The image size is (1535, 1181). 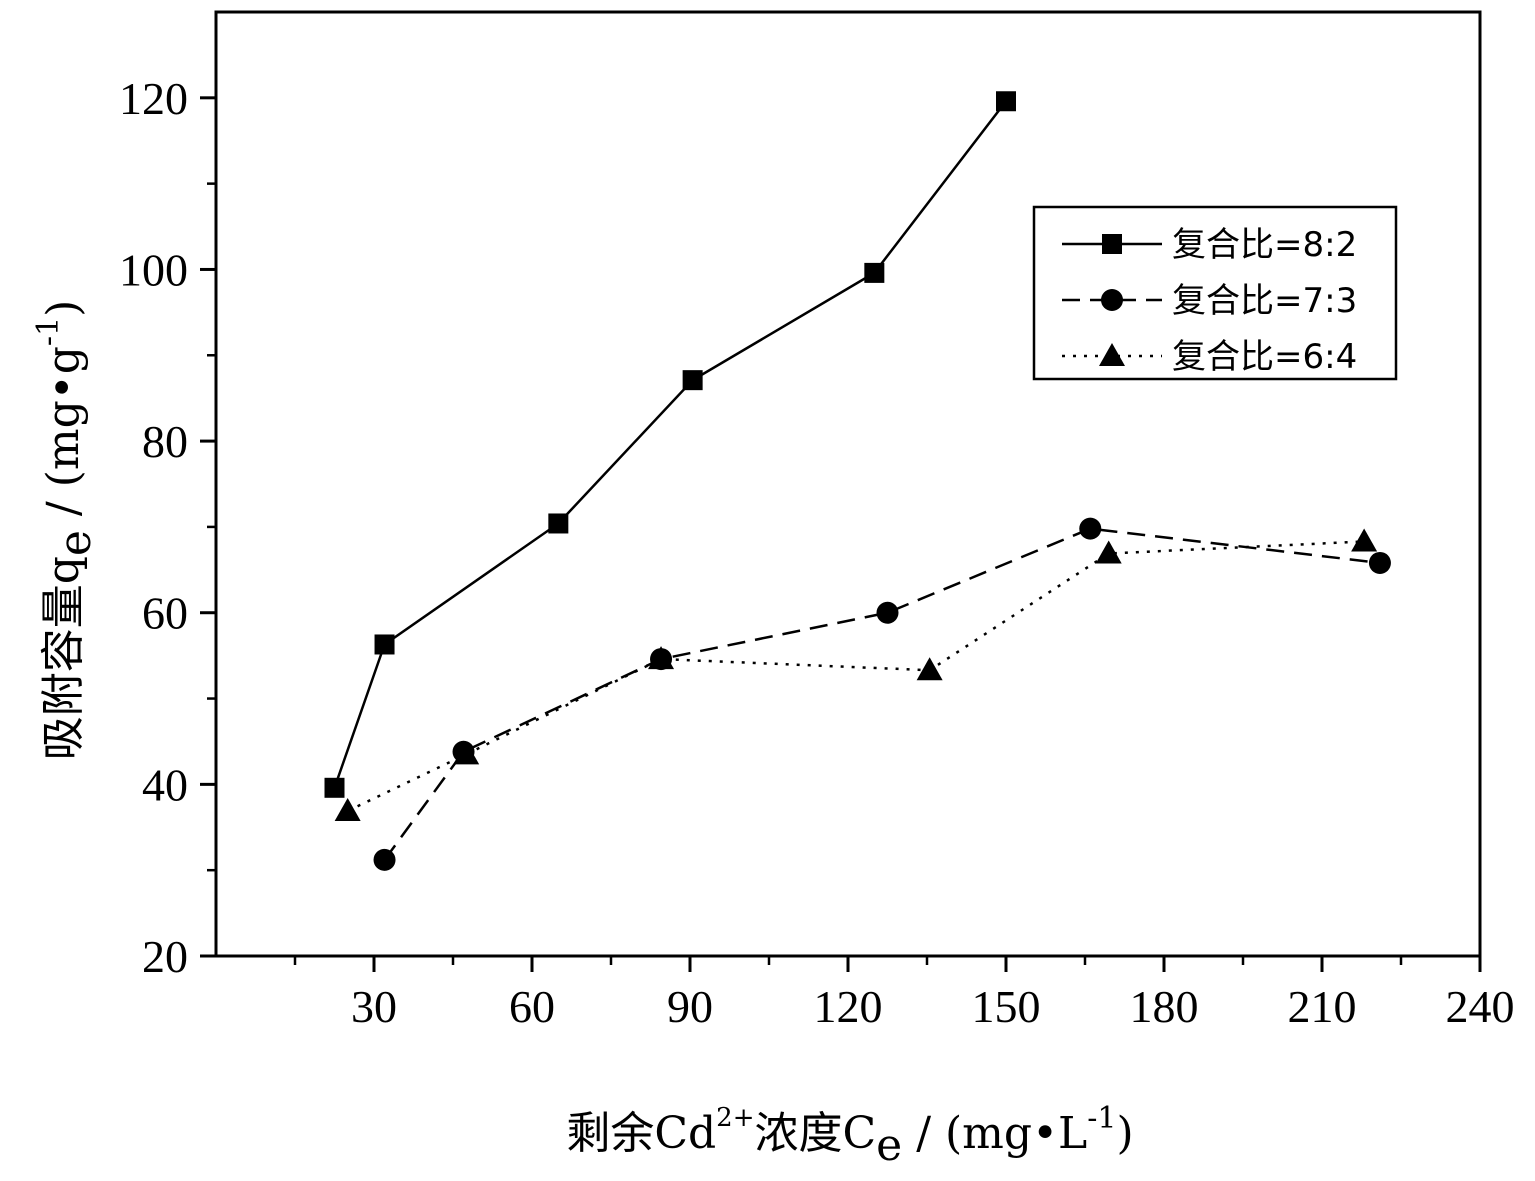 I want to click on x-tick-label: 120, so click(x=848, y=1006).